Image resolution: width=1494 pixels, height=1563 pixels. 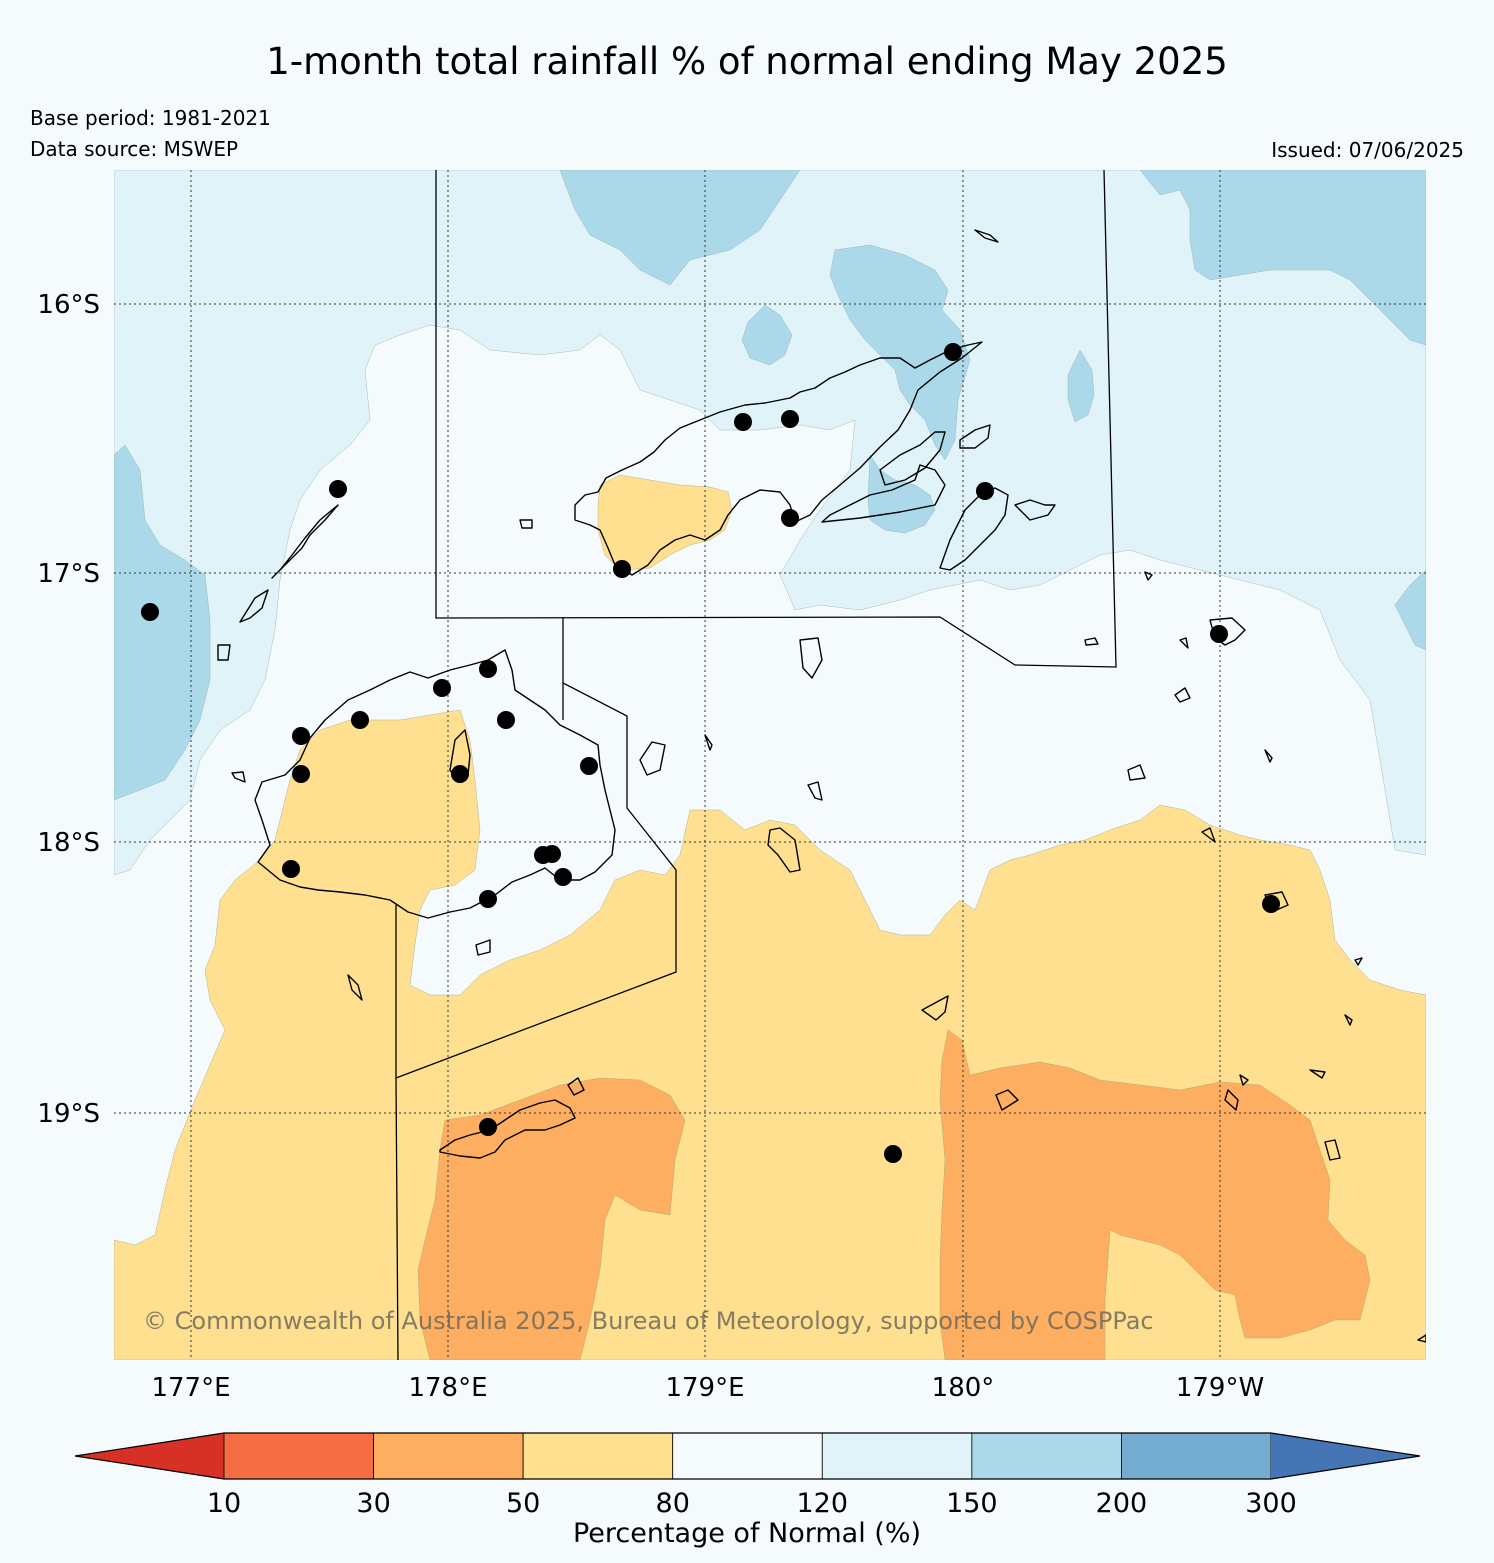 I want to click on colorbar-tick-label: 10, so click(x=224, y=1503).